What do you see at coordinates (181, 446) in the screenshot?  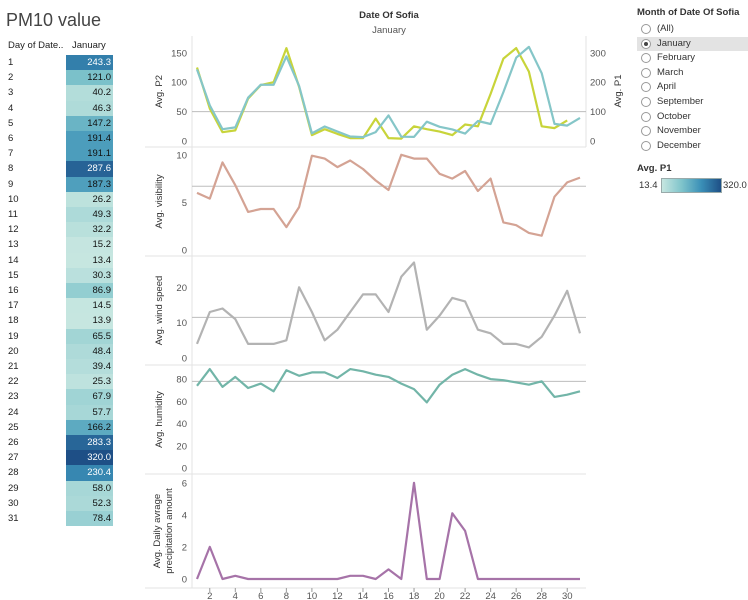 I see `y-tick-label: 20` at bounding box center [181, 446].